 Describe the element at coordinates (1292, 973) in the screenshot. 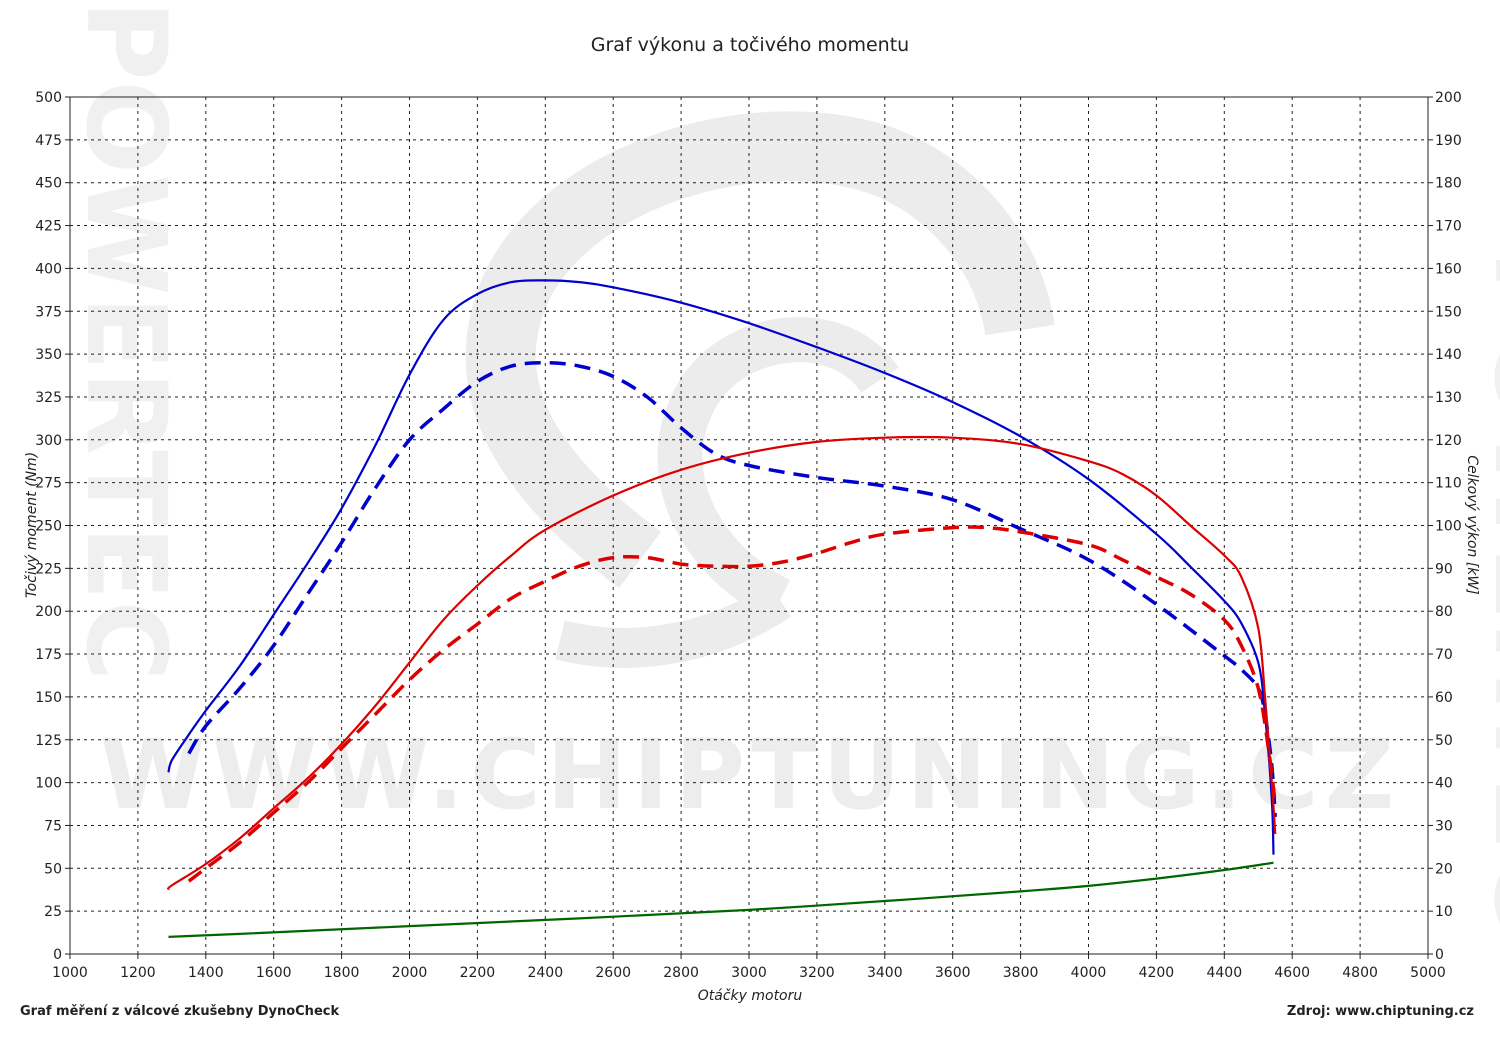

I see `x-tick-label: 4600` at that location.